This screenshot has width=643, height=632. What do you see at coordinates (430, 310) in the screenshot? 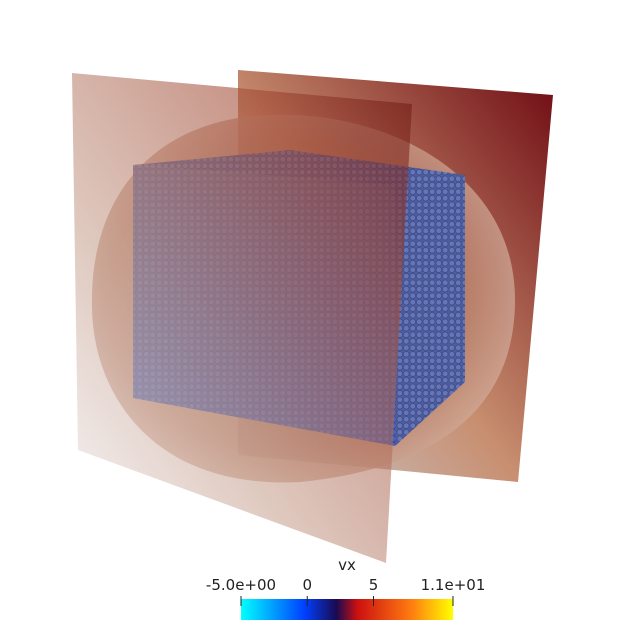
I see `cube-right-face` at bounding box center [430, 310].